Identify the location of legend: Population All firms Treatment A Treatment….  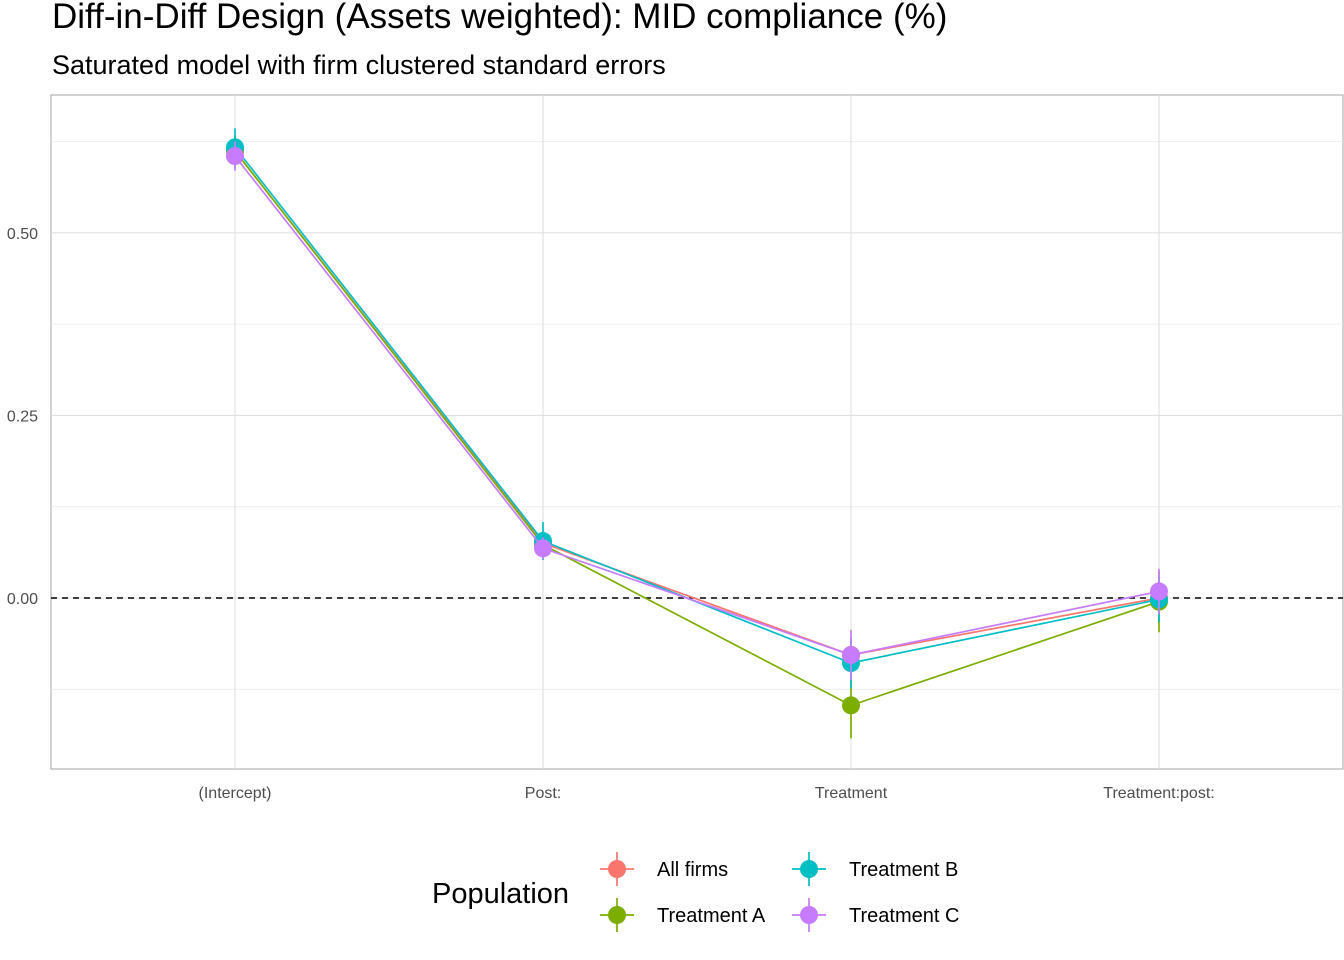
(695, 892).